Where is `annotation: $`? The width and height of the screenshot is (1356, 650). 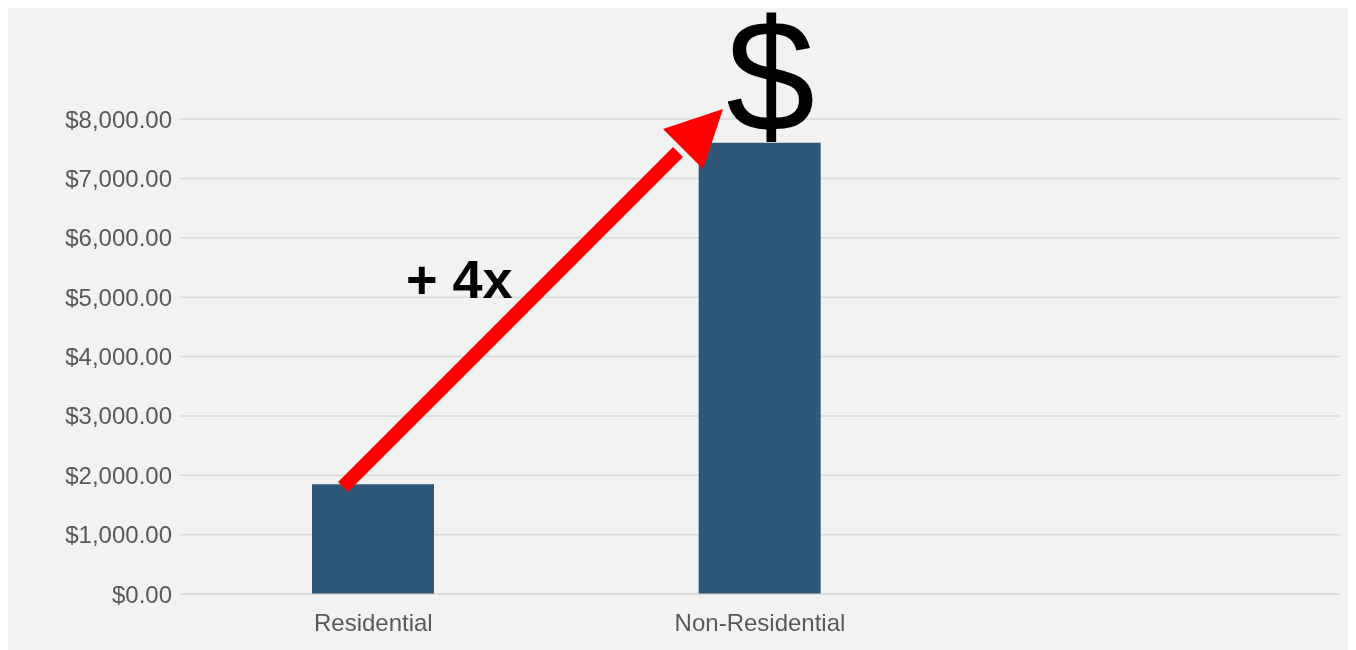 annotation: $ is located at coordinates (770, 82).